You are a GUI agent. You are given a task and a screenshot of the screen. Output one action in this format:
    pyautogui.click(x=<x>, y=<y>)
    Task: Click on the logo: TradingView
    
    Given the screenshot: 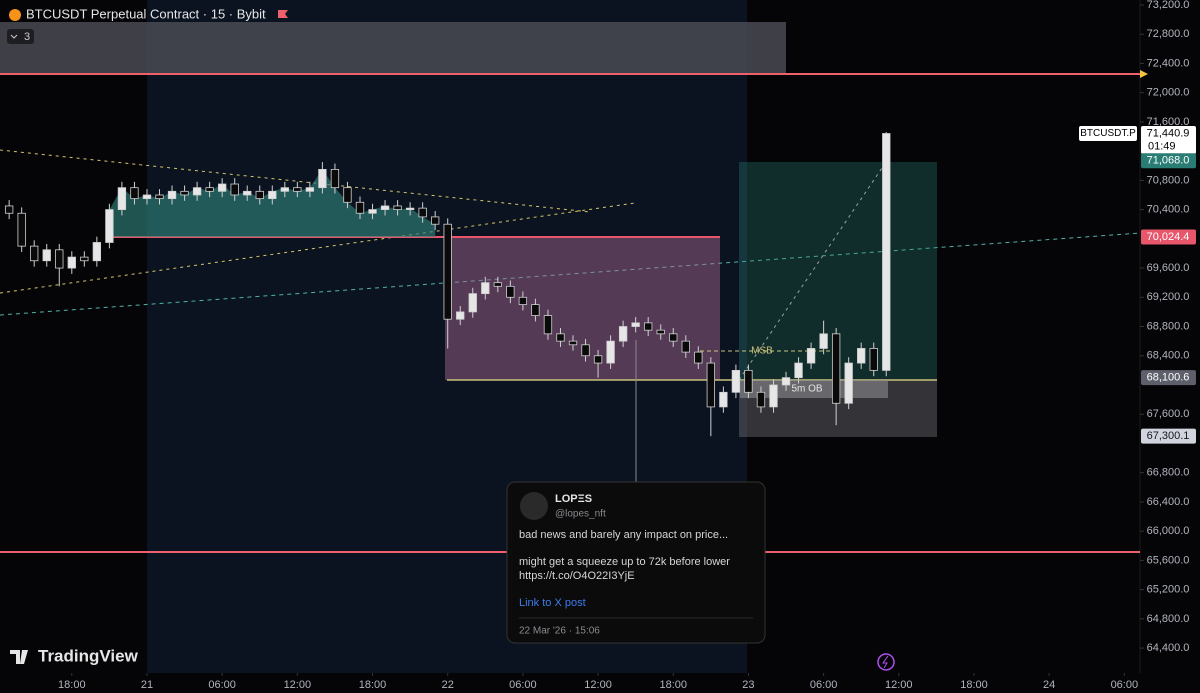 What is the action you would take?
    pyautogui.click(x=74, y=655)
    